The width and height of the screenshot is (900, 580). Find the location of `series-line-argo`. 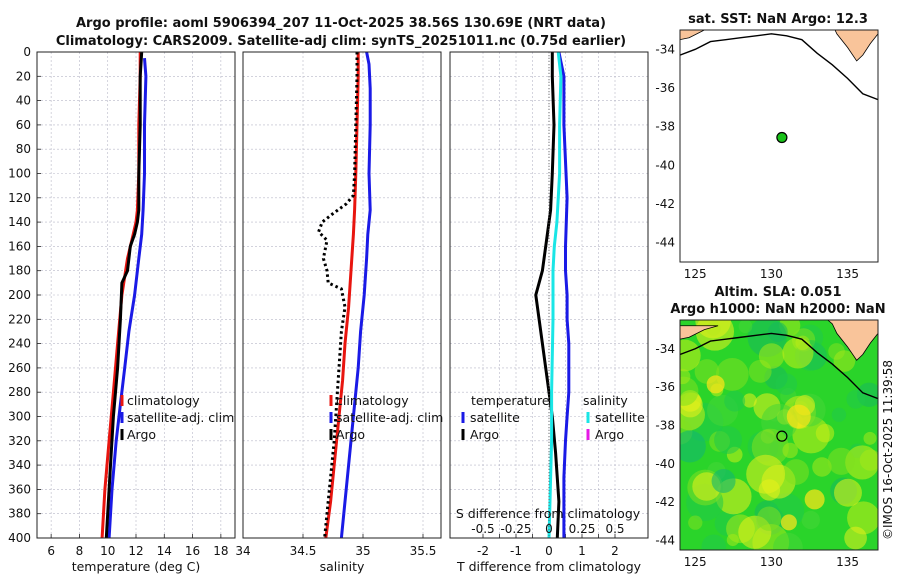

series-line-argo is located at coordinates (338, 295).